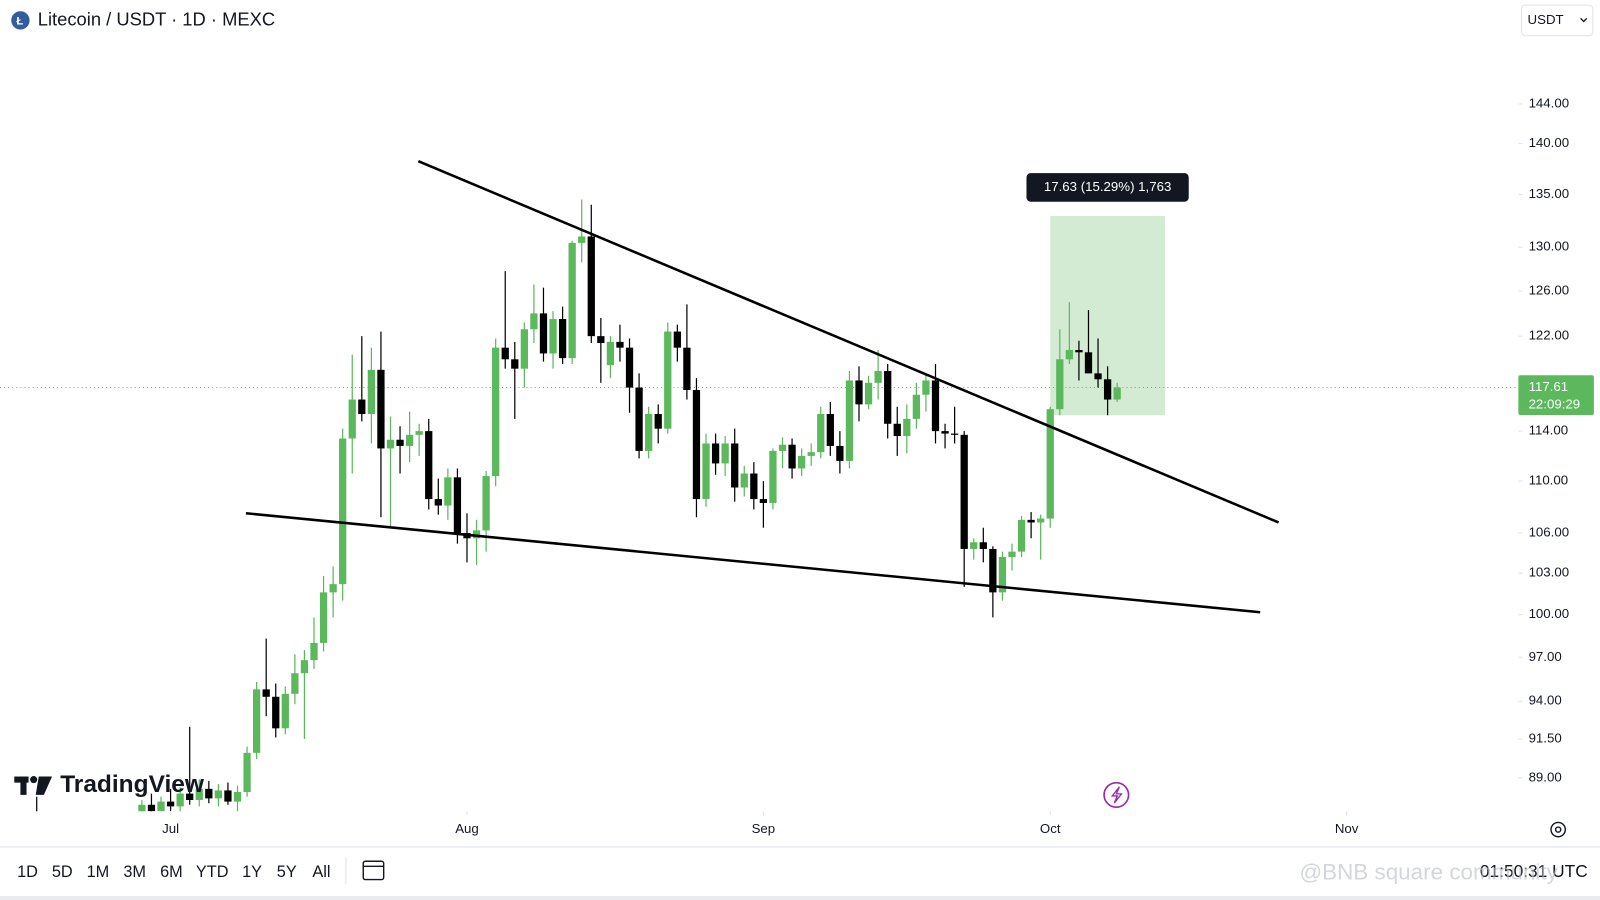 Image resolution: width=1600 pixels, height=900 pixels. I want to click on range-button: 1M, so click(98, 872).